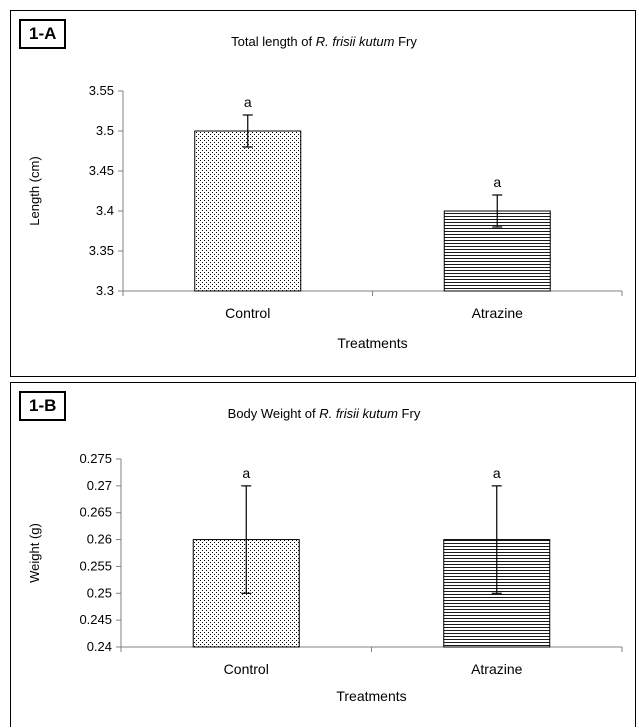 Image resolution: width=639 pixels, height=728 pixels. Describe the element at coordinates (99, 592) in the screenshot. I see `y-tick-label: 0.25` at that location.